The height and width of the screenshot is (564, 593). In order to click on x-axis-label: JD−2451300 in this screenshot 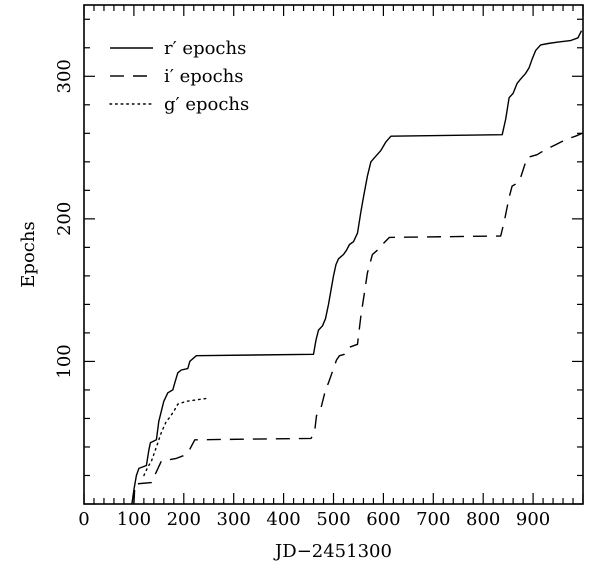, I will do `click(332, 551)`.